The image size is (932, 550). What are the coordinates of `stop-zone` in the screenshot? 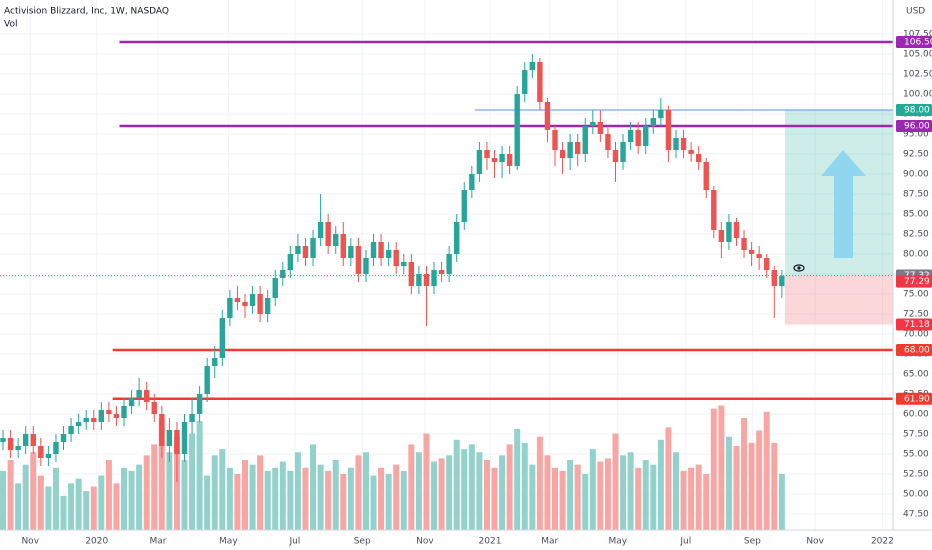 It's located at (838, 300).